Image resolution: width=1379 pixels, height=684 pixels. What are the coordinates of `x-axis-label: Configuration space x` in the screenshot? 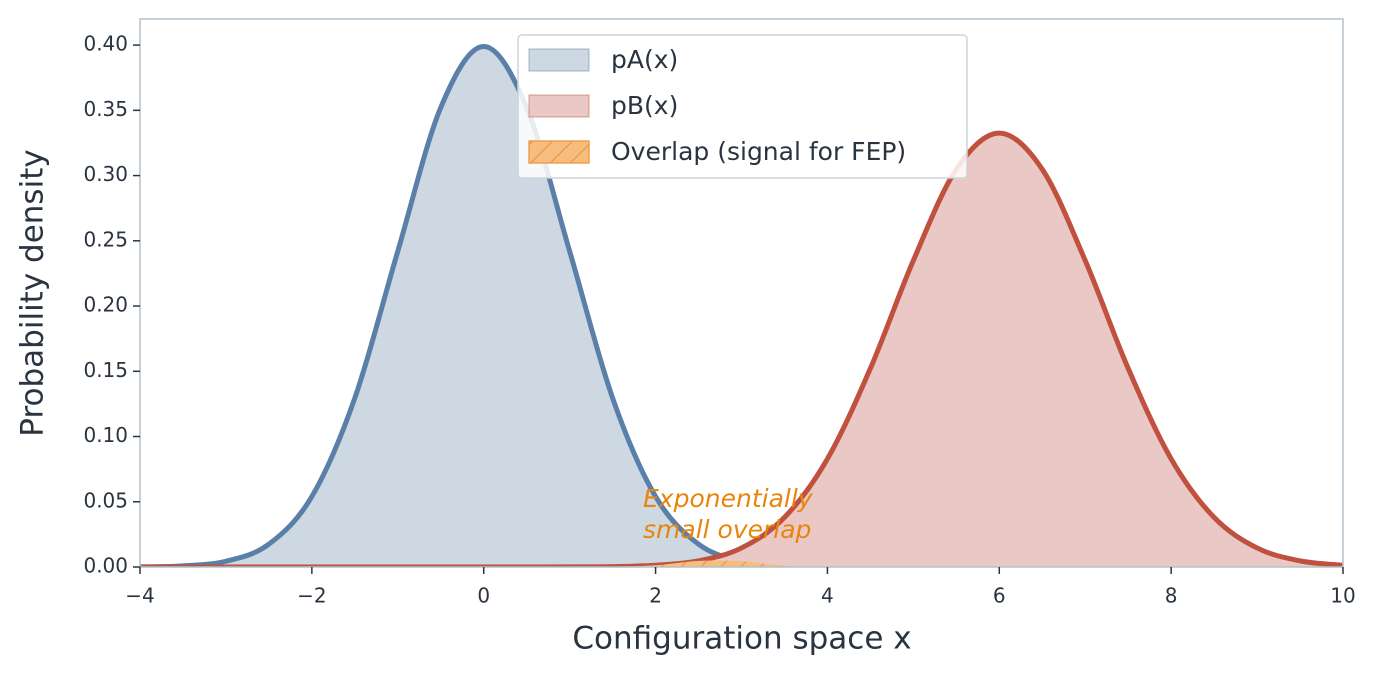 It's located at (741, 639).